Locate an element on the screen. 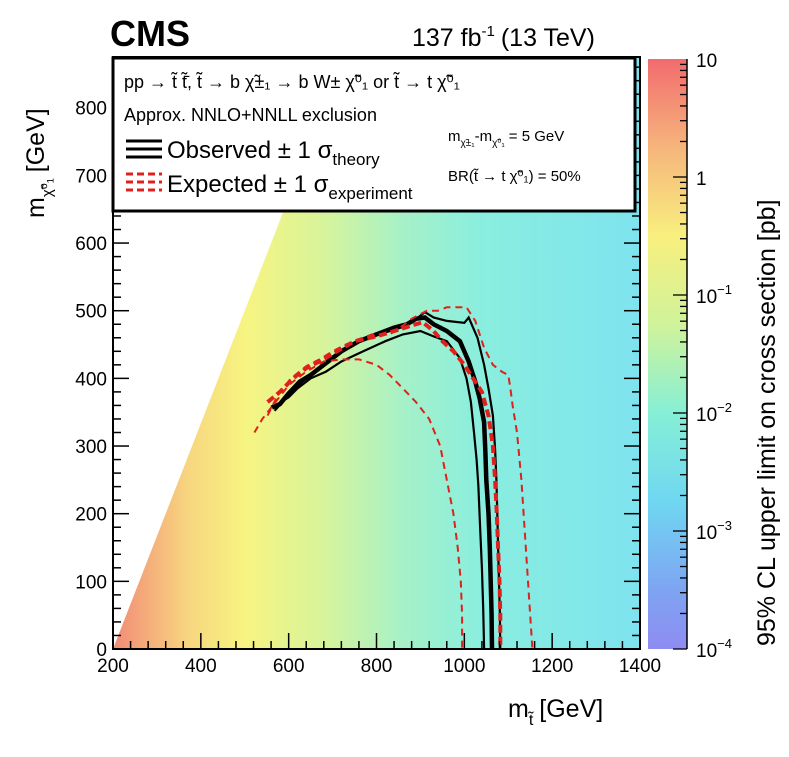 The image size is (789, 757). x-tick-label: 1200 is located at coordinates (552, 666).